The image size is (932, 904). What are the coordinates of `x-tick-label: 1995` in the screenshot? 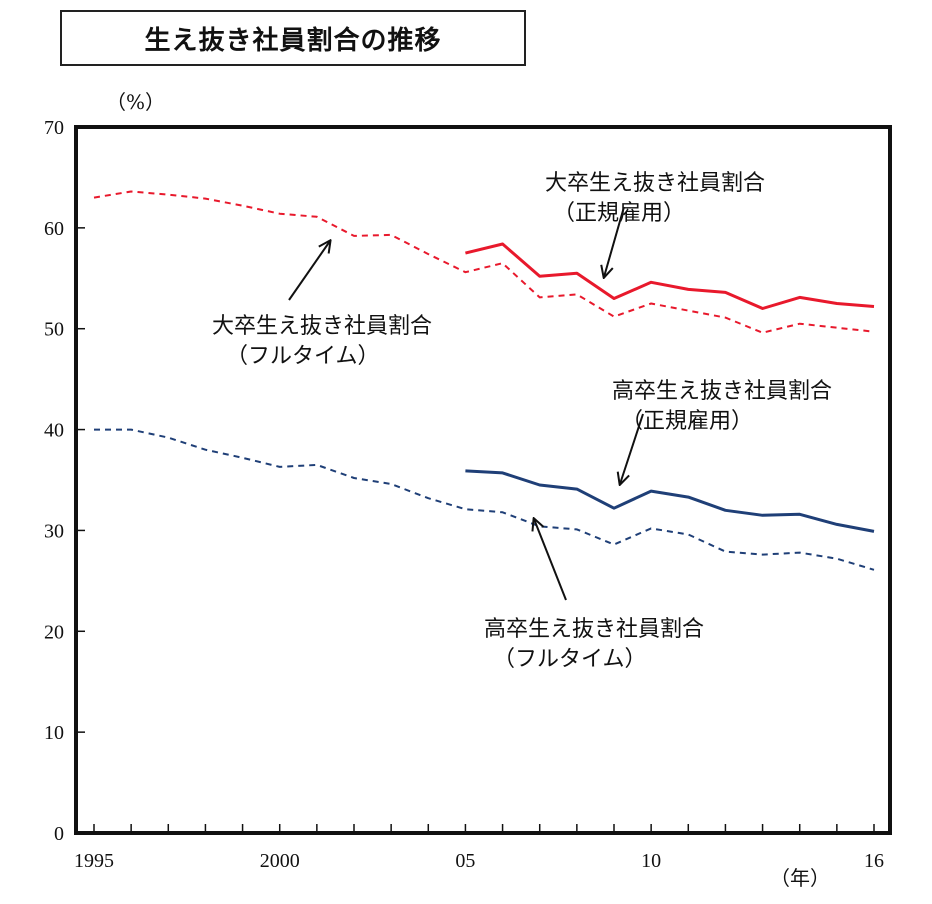 It's located at (94, 861).